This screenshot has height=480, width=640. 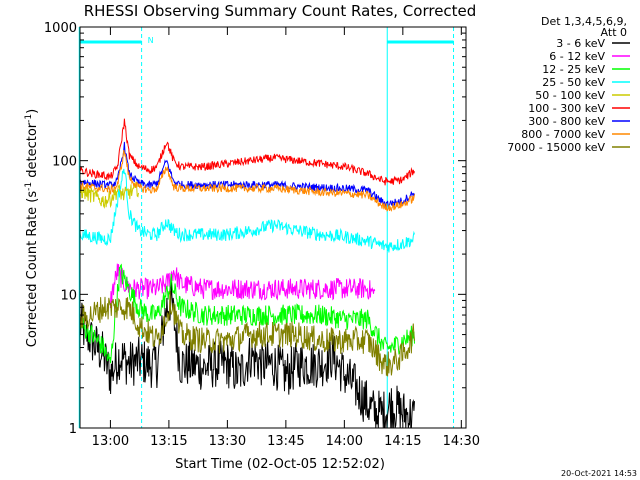 What do you see at coordinates (29, 186) in the screenshot?
I see `y-axis-label-sup1: -1` at bounding box center [29, 186].